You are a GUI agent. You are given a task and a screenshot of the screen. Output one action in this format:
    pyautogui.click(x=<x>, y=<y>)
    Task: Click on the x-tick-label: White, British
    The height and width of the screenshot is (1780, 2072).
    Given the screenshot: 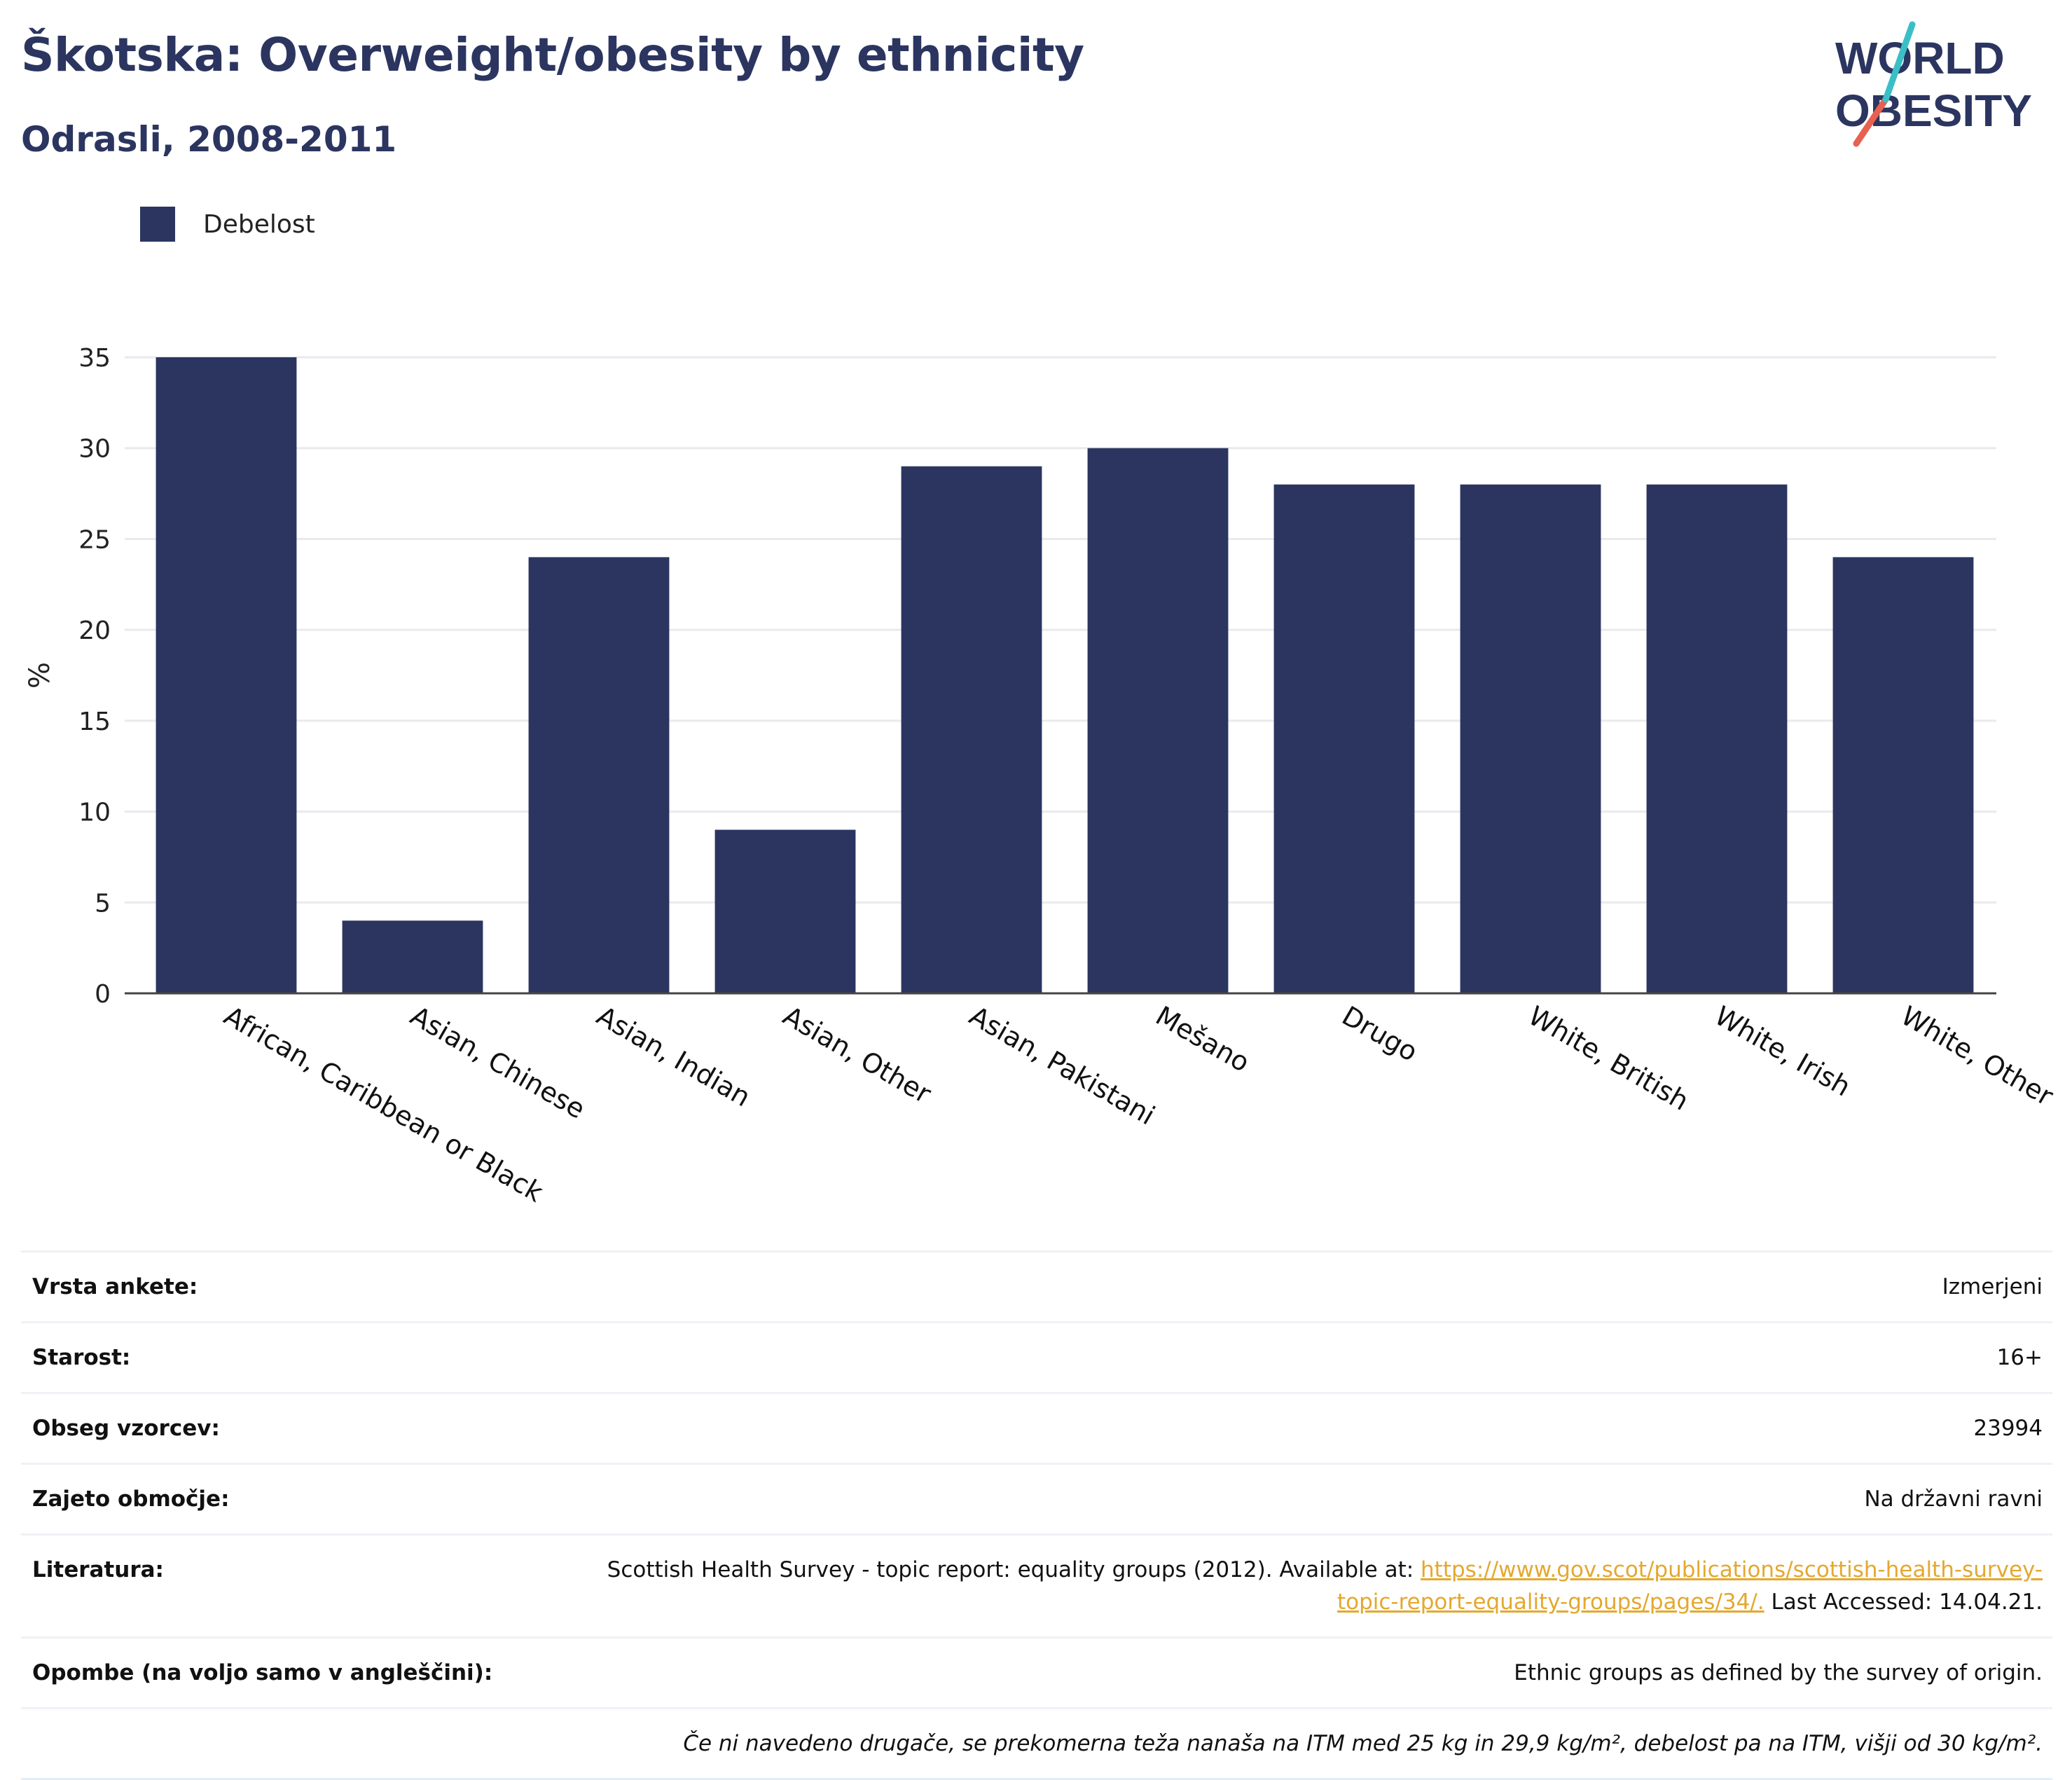 What is the action you would take?
    pyautogui.click(x=1609, y=1058)
    